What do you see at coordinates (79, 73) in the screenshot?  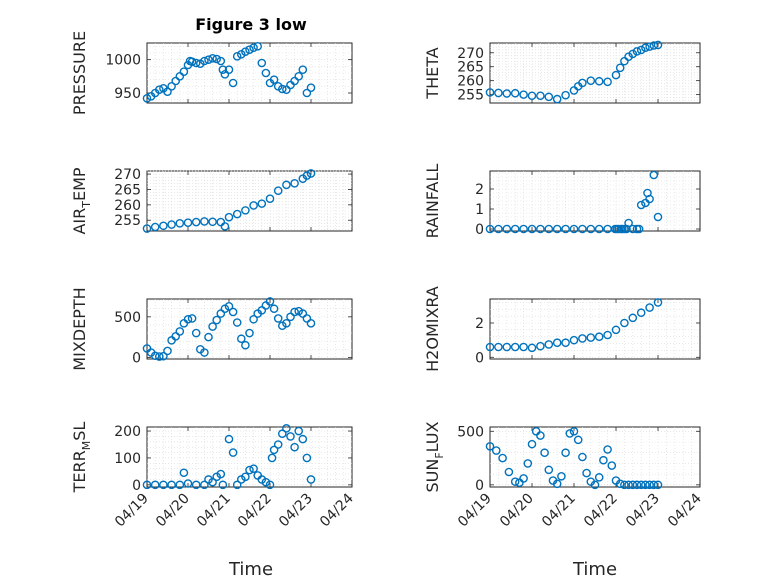 I see `y-axis-label-main: PRESSURE` at bounding box center [79, 73].